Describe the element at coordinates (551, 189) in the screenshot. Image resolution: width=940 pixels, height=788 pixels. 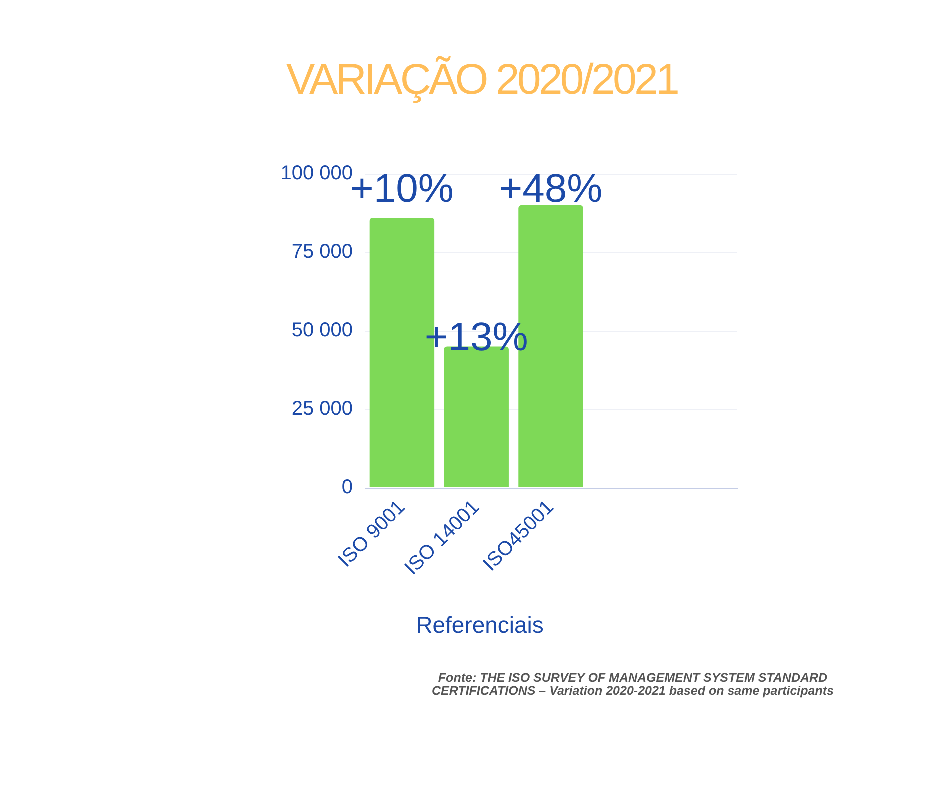
I see `annotation: +48%` at that location.